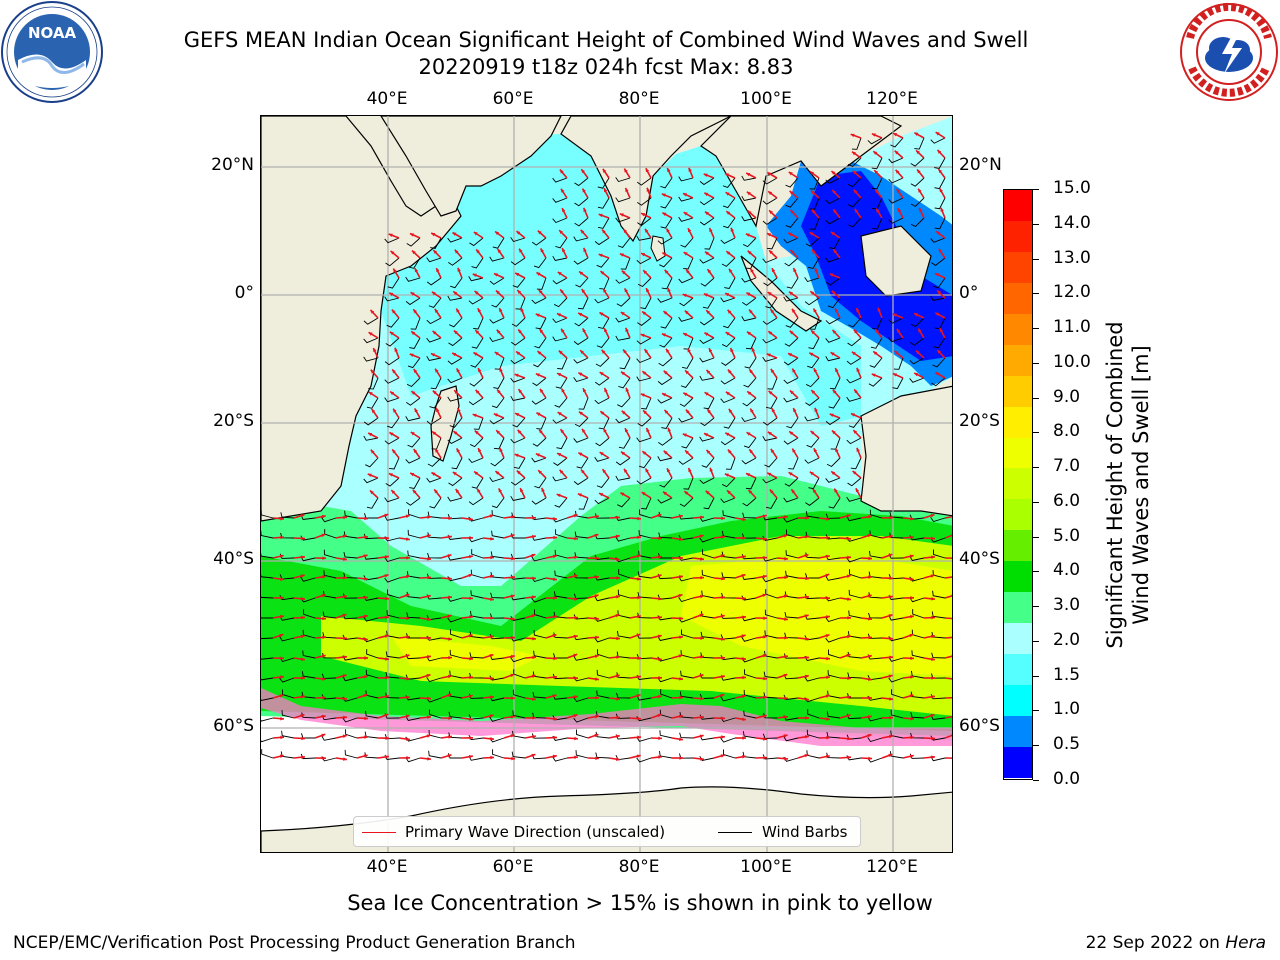 The width and height of the screenshot is (1280, 960). What do you see at coordinates (948, 597) in the screenshot?
I see `wave-direction-arrow` at bounding box center [948, 597].